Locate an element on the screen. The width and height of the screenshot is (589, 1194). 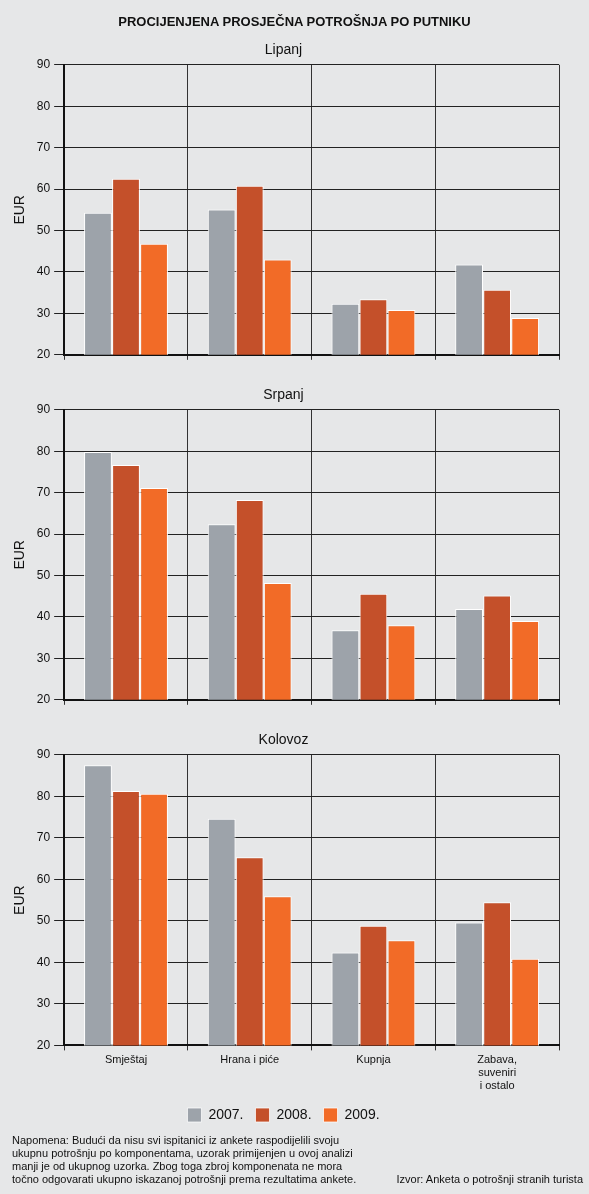
x-tick-label: Hrana i piće is located at coordinates (250, 1059).